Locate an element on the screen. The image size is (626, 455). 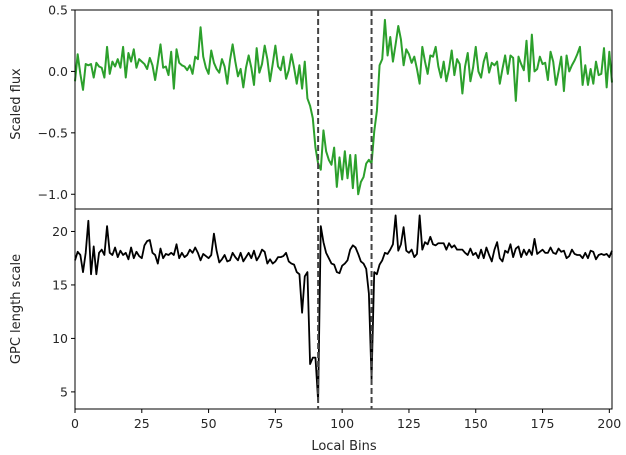
x-axis-label: Local Bins is located at coordinates (344, 446).